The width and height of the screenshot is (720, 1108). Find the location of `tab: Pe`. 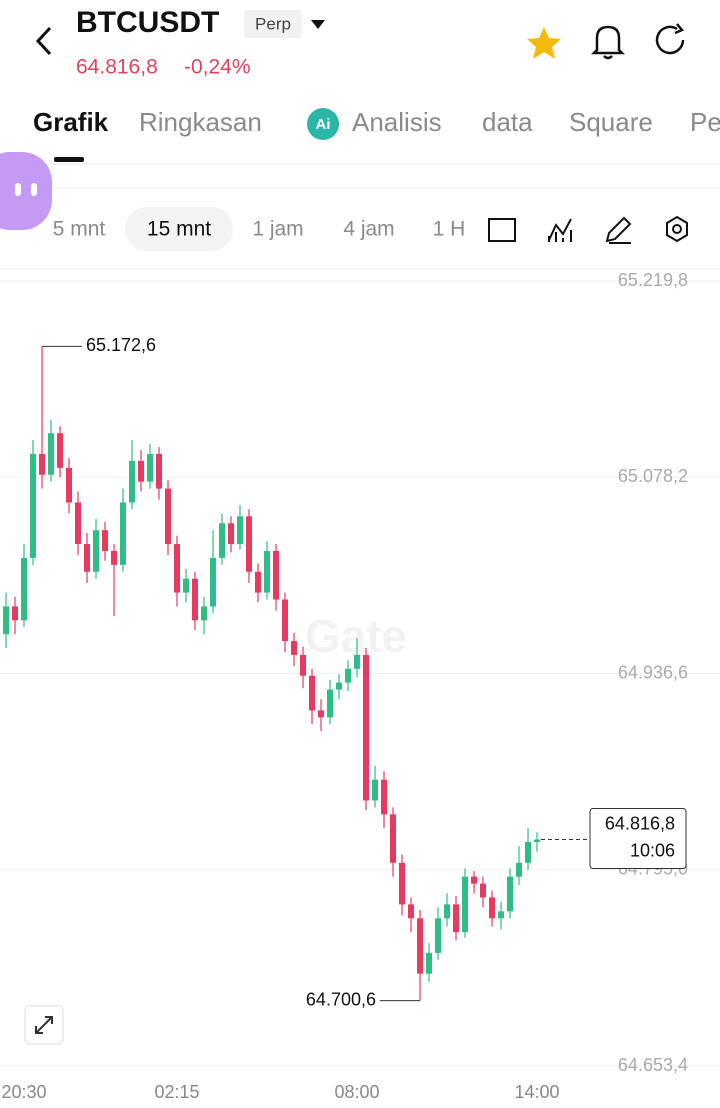

tab: Pe is located at coordinates (705, 122).